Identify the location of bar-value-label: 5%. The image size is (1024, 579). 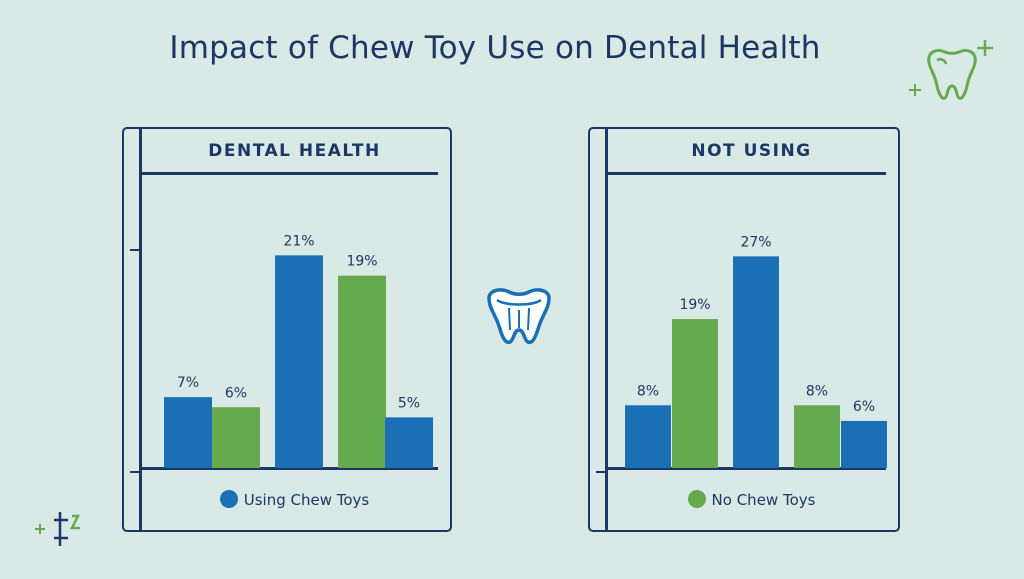
(409, 403).